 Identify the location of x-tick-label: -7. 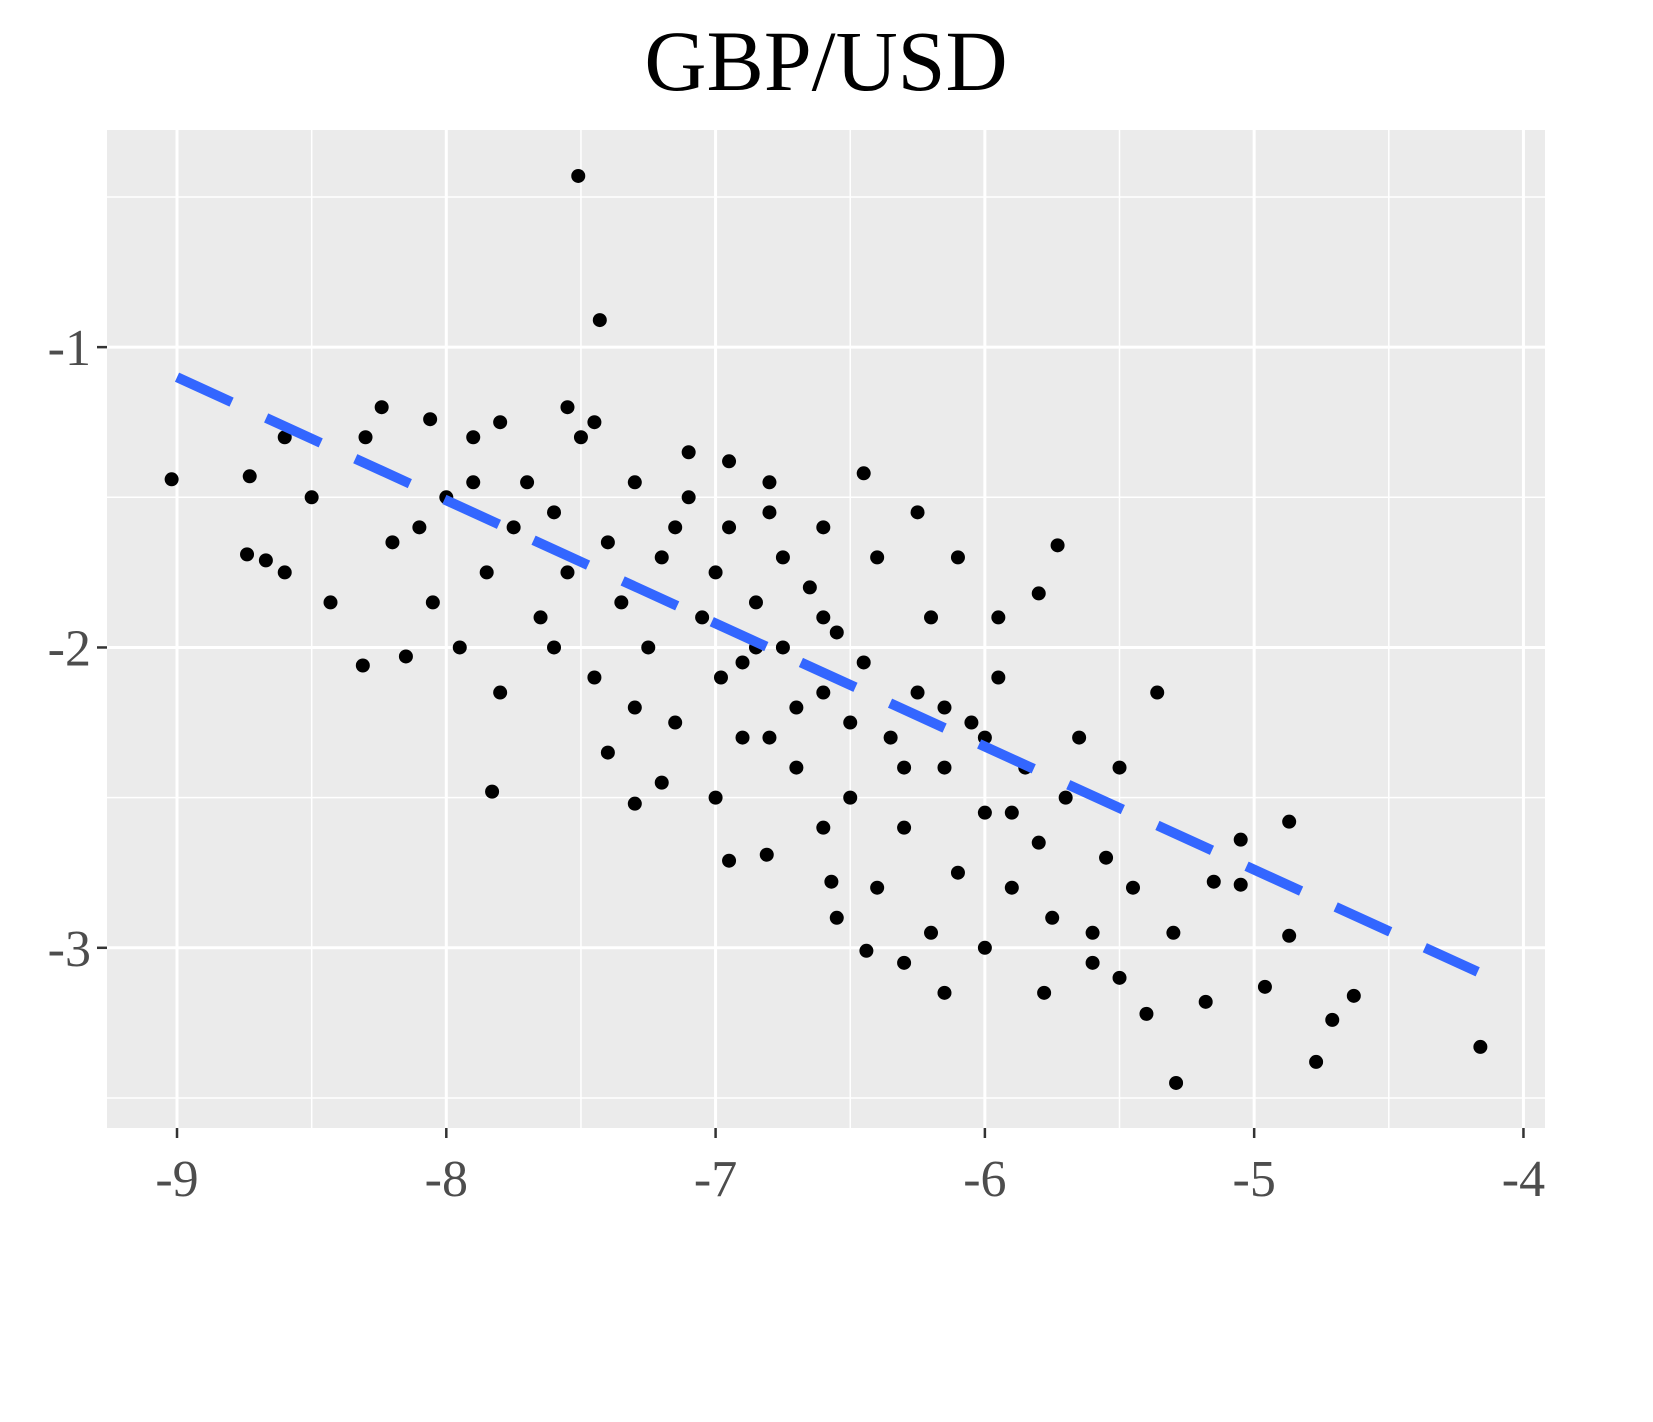
(715, 1179).